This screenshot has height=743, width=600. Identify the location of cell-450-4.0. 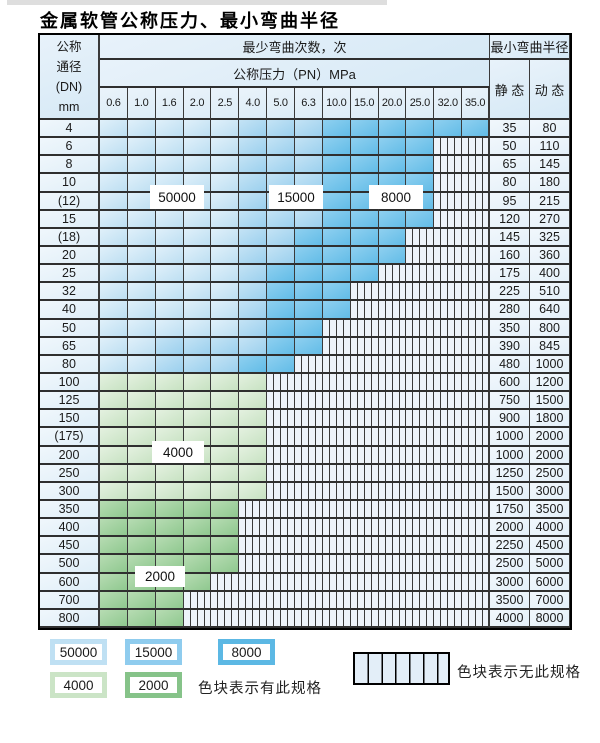
(253, 546).